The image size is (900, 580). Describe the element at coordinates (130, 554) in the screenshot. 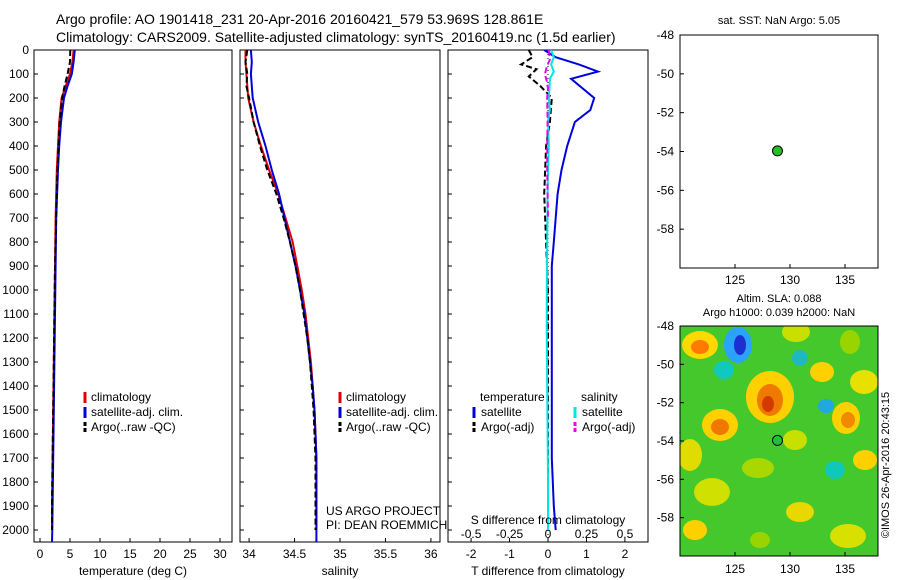

I see `temperature-x-tick-label: 15` at that location.